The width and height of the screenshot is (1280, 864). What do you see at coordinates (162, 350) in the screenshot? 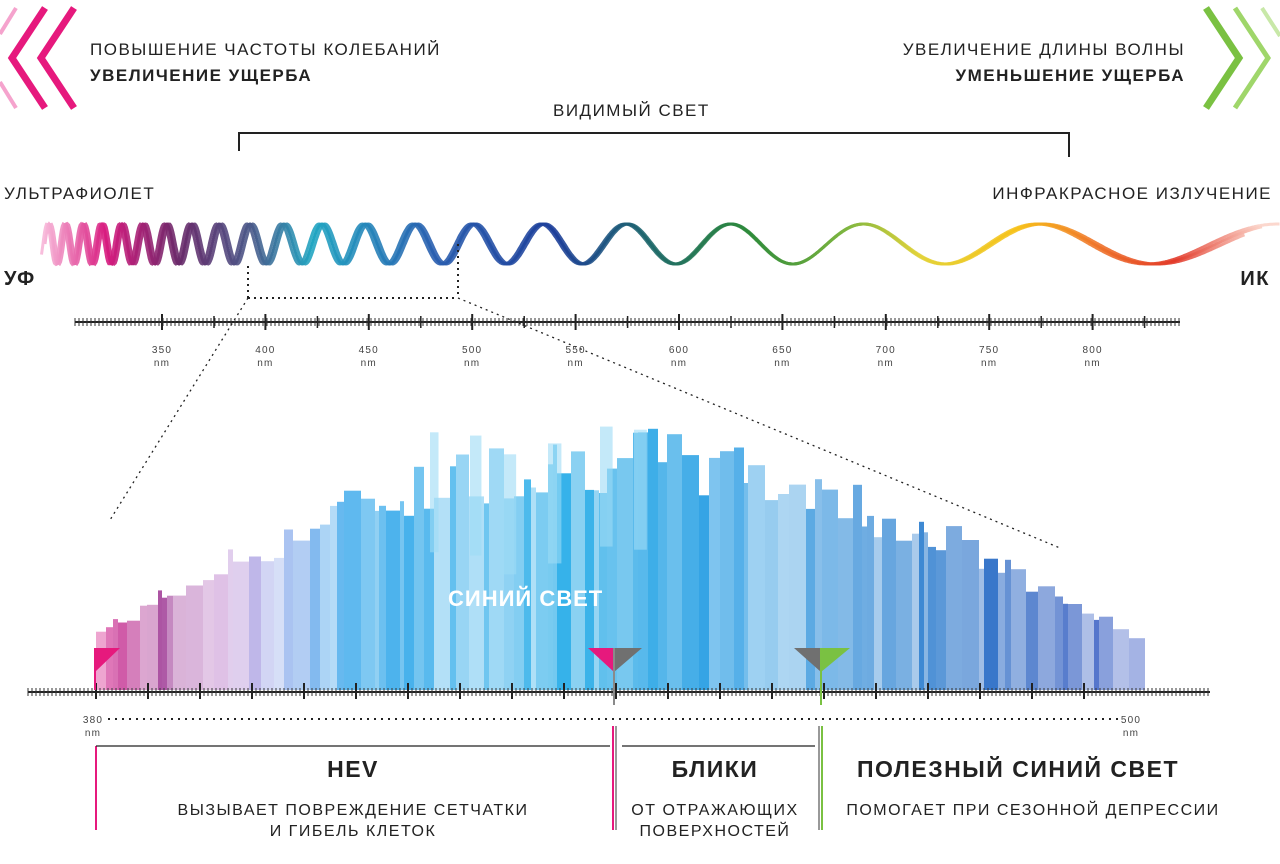
I see `scale-label-value: 350` at bounding box center [162, 350].